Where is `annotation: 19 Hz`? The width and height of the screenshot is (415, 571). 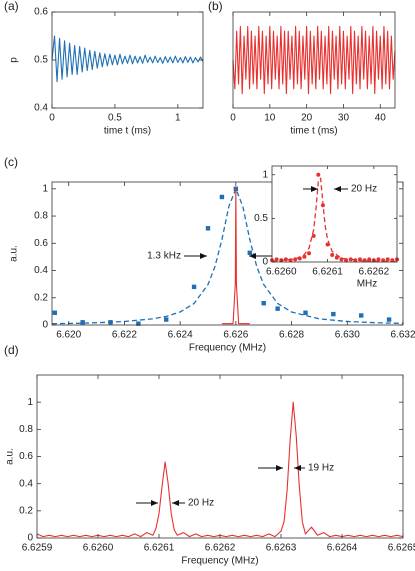 annotation: 19 Hz is located at coordinates (321, 468).